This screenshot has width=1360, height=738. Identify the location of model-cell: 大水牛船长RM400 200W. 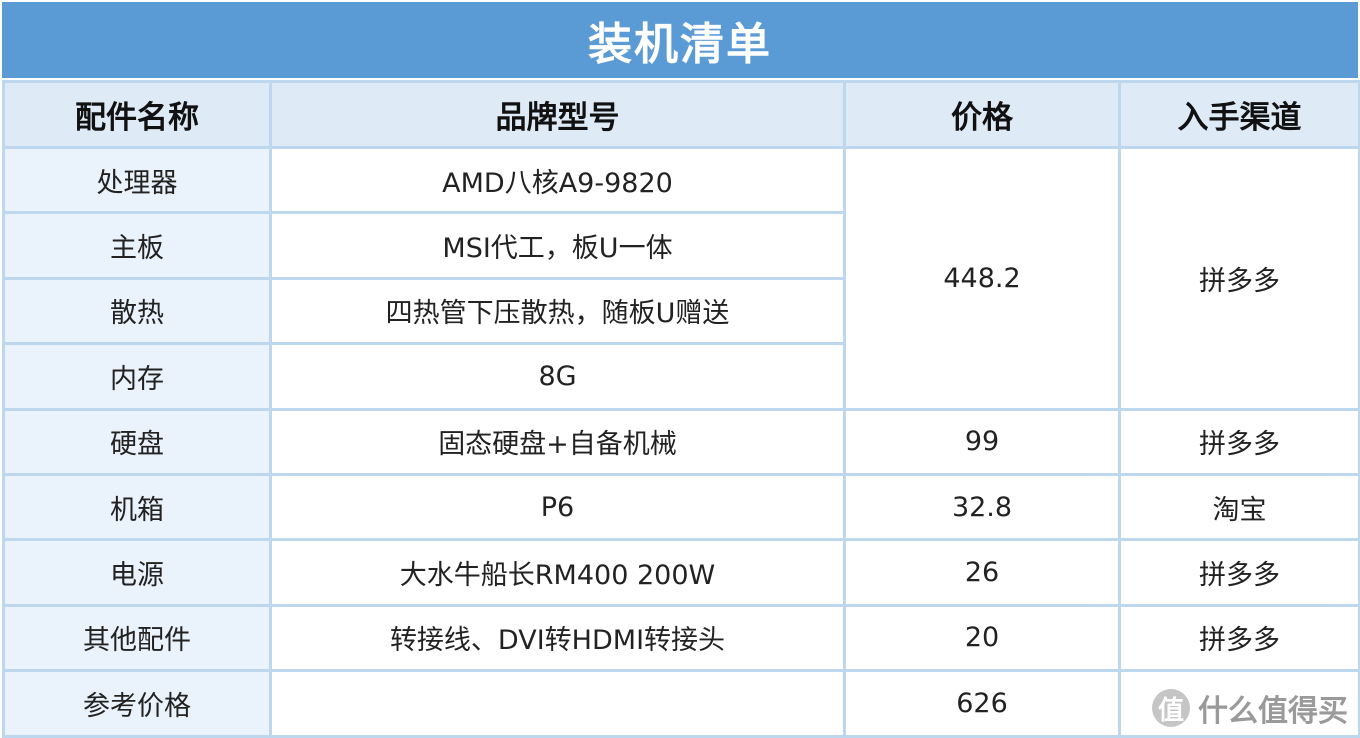
(557, 572).